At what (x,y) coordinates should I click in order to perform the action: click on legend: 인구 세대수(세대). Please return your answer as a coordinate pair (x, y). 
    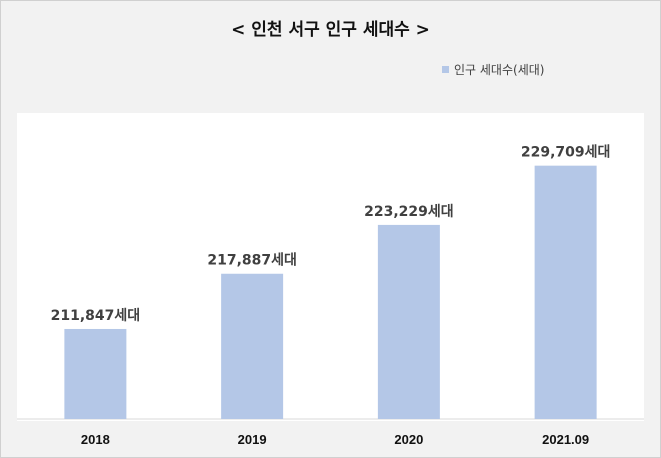
    Looking at the image, I should click on (493, 69).